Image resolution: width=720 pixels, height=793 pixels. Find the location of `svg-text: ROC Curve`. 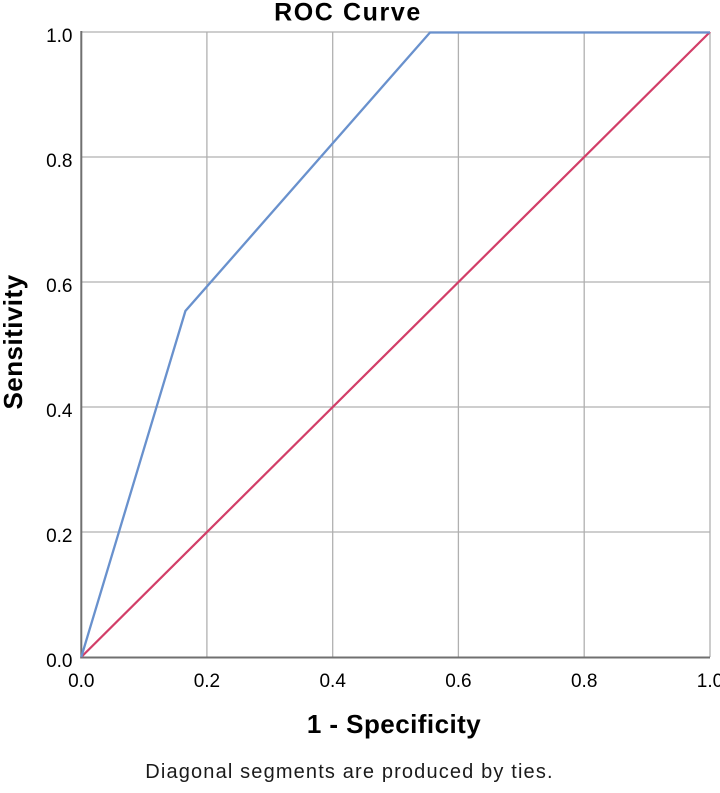

svg-text: ROC Curve is located at coordinates (348, 13).